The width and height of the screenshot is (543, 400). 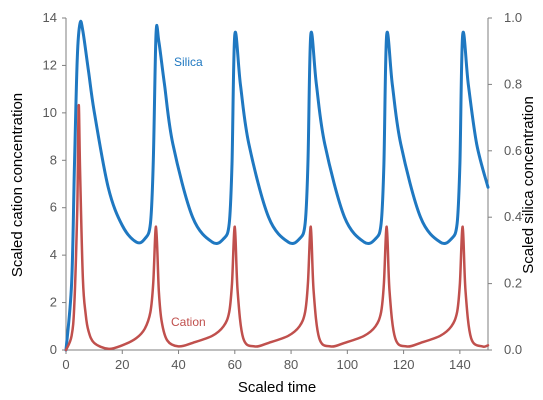 What do you see at coordinates (178, 364) in the screenshot?
I see `x-tick-label: 40` at bounding box center [178, 364].